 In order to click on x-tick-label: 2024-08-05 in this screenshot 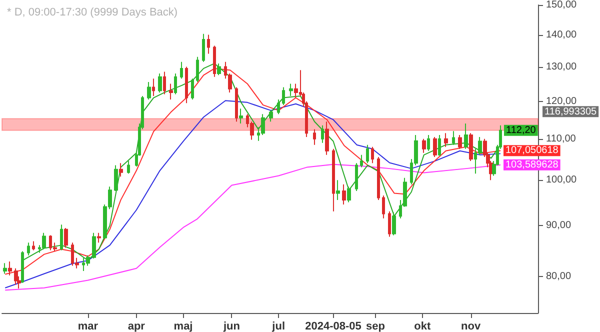, I will do `click(333, 326)`.